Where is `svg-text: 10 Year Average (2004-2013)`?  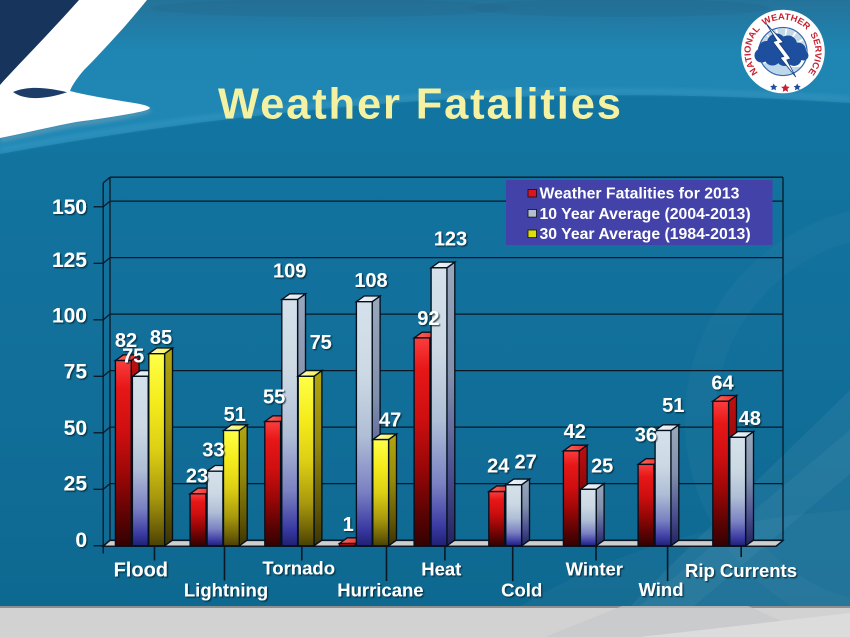 svg-text: 10 Year Average (2004-2013) is located at coordinates (645, 214).